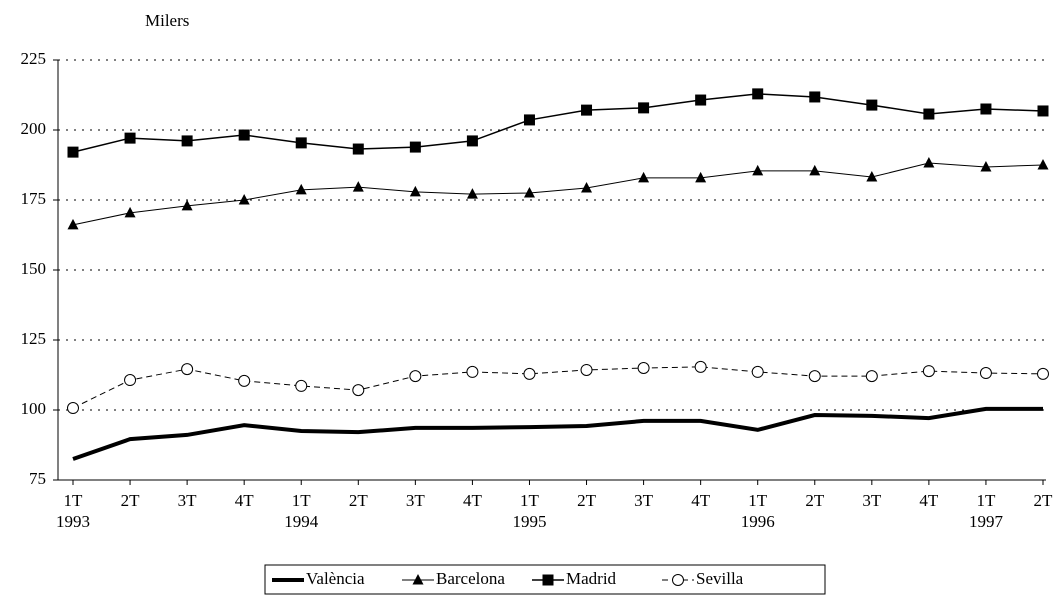  Describe the element at coordinates (34, 198) in the screenshot. I see `y-tick-label: 175` at that location.